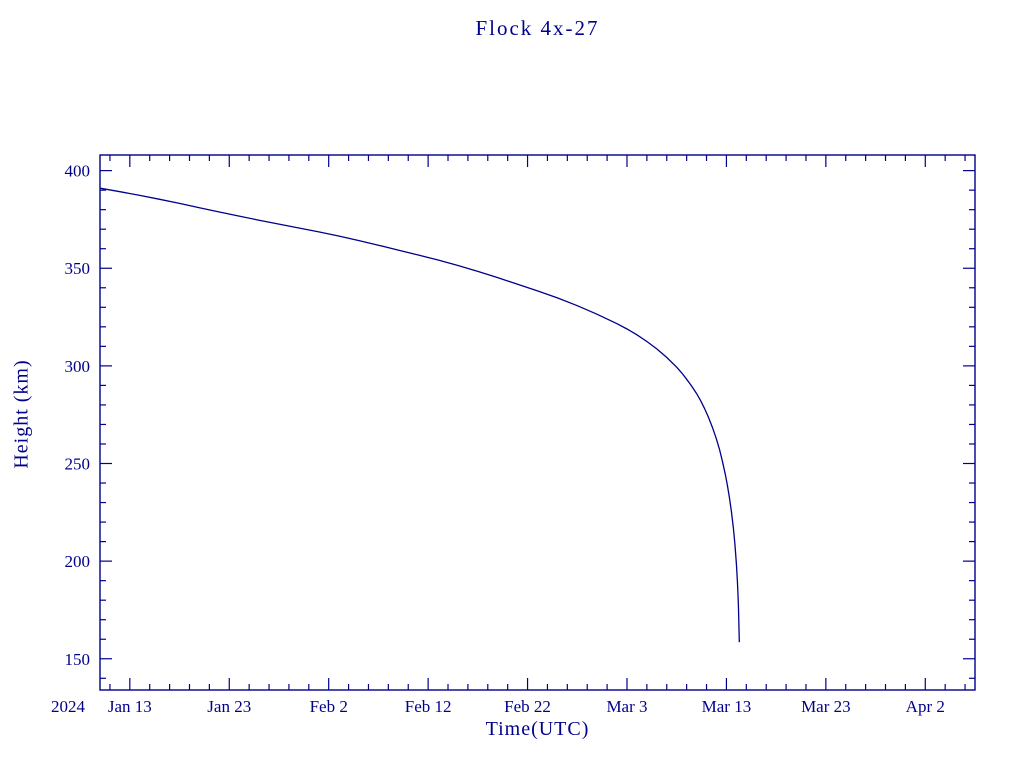 Image resolution: width=1024 pixels, height=768 pixels. What do you see at coordinates (527, 706) in the screenshot?
I see `x-tick-label: Feb 22` at bounding box center [527, 706].